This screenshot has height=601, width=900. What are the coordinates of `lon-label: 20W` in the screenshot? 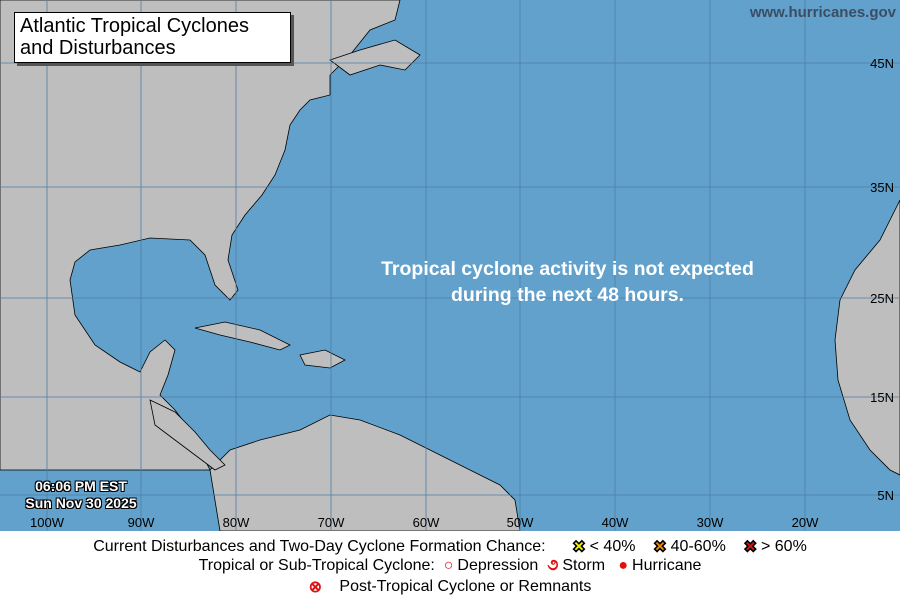 It's located at (805, 522).